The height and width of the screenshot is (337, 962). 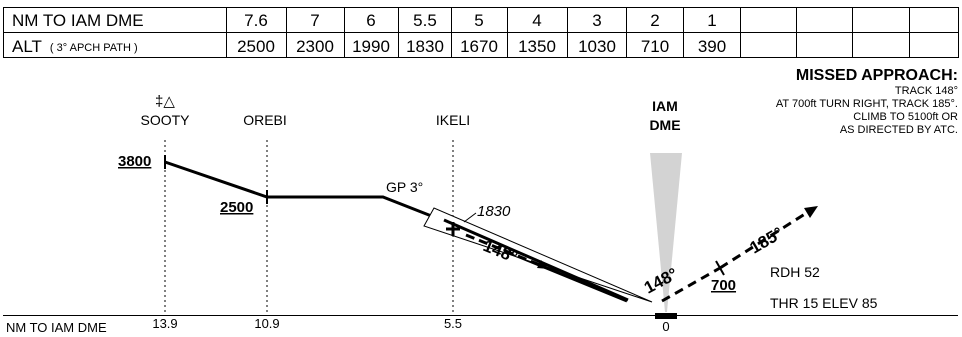 I want to click on final-approach-fix-cross, so click(x=453, y=229).